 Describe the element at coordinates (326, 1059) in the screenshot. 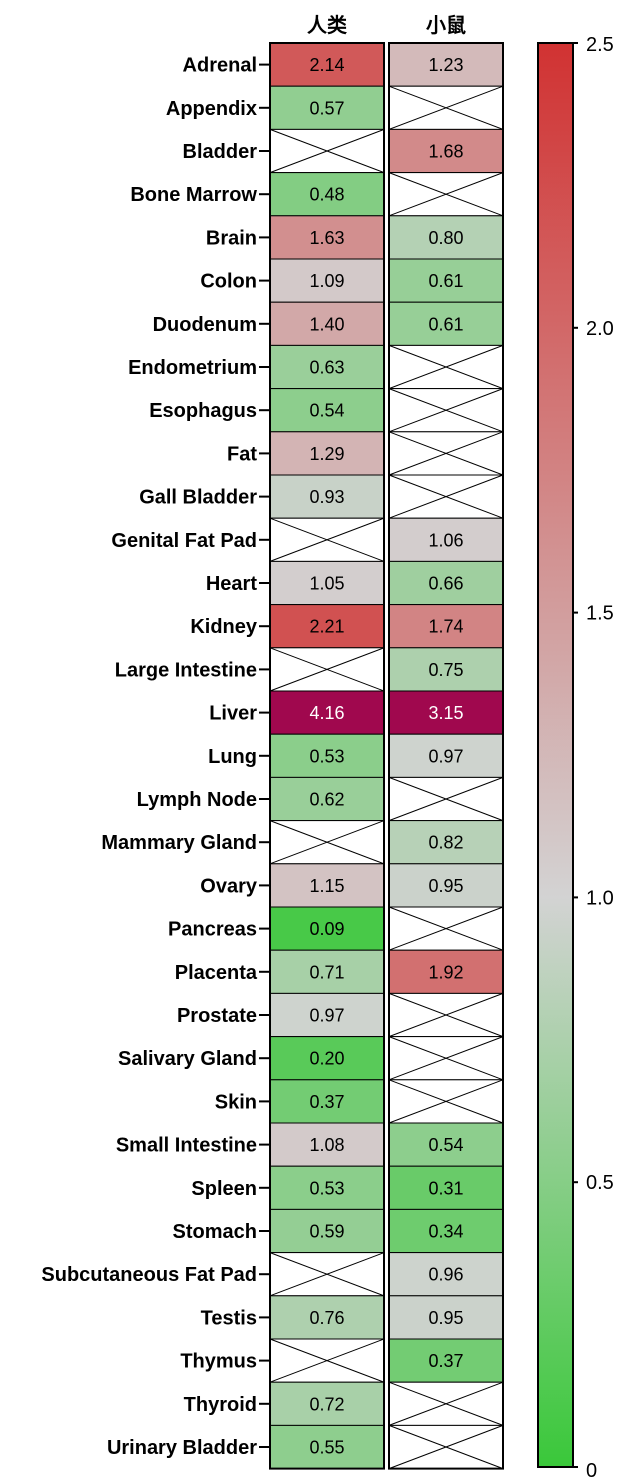

I see `cell-value: 0.20` at that location.